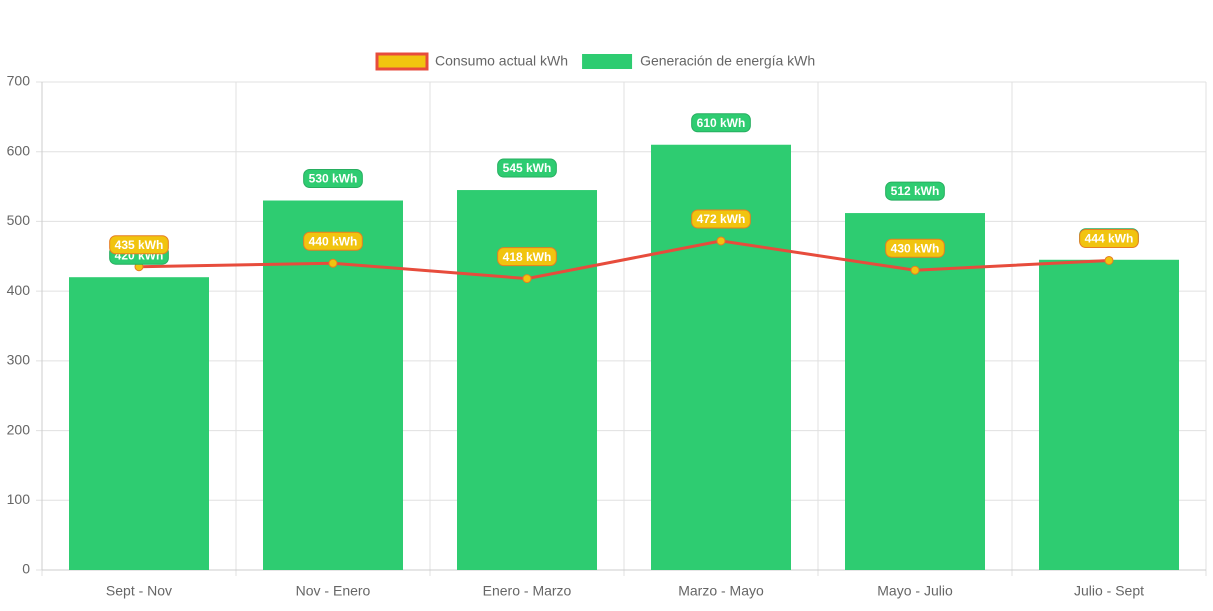 This screenshot has width=1213, height=611. I want to click on value-label-text: 472 kWh, so click(721, 219).